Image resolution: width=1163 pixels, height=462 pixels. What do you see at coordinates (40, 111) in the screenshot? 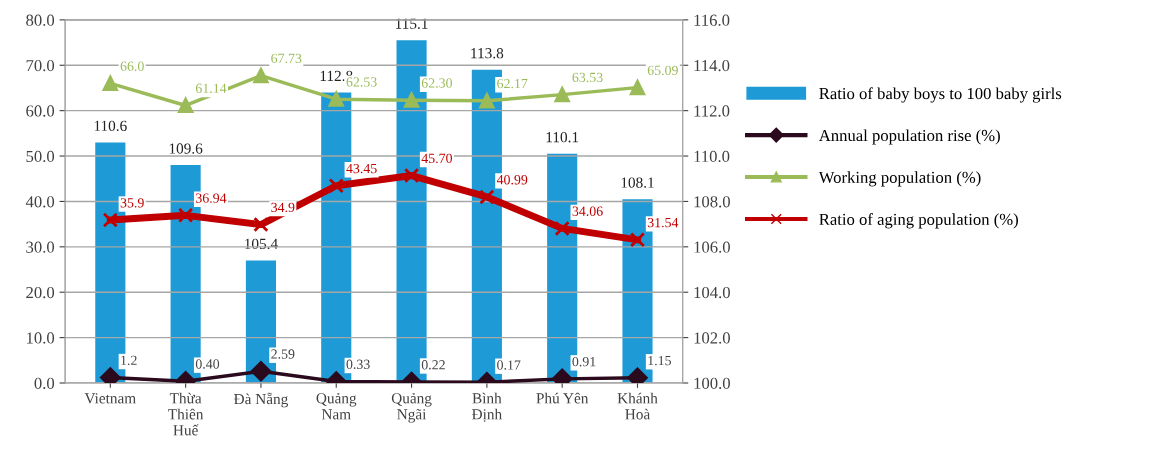
I see `y-tick-label: 60.0` at bounding box center [40, 111].